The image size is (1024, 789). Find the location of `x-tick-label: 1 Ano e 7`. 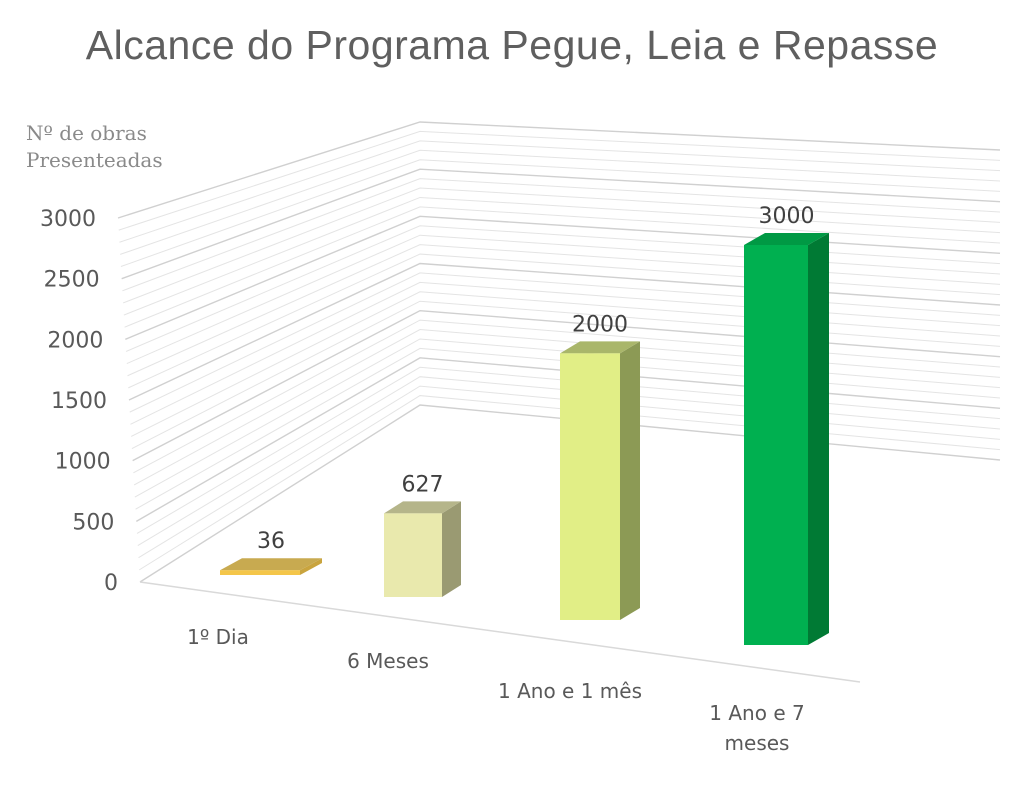

x-tick-label: 1 Ano e 7 is located at coordinates (756, 713).